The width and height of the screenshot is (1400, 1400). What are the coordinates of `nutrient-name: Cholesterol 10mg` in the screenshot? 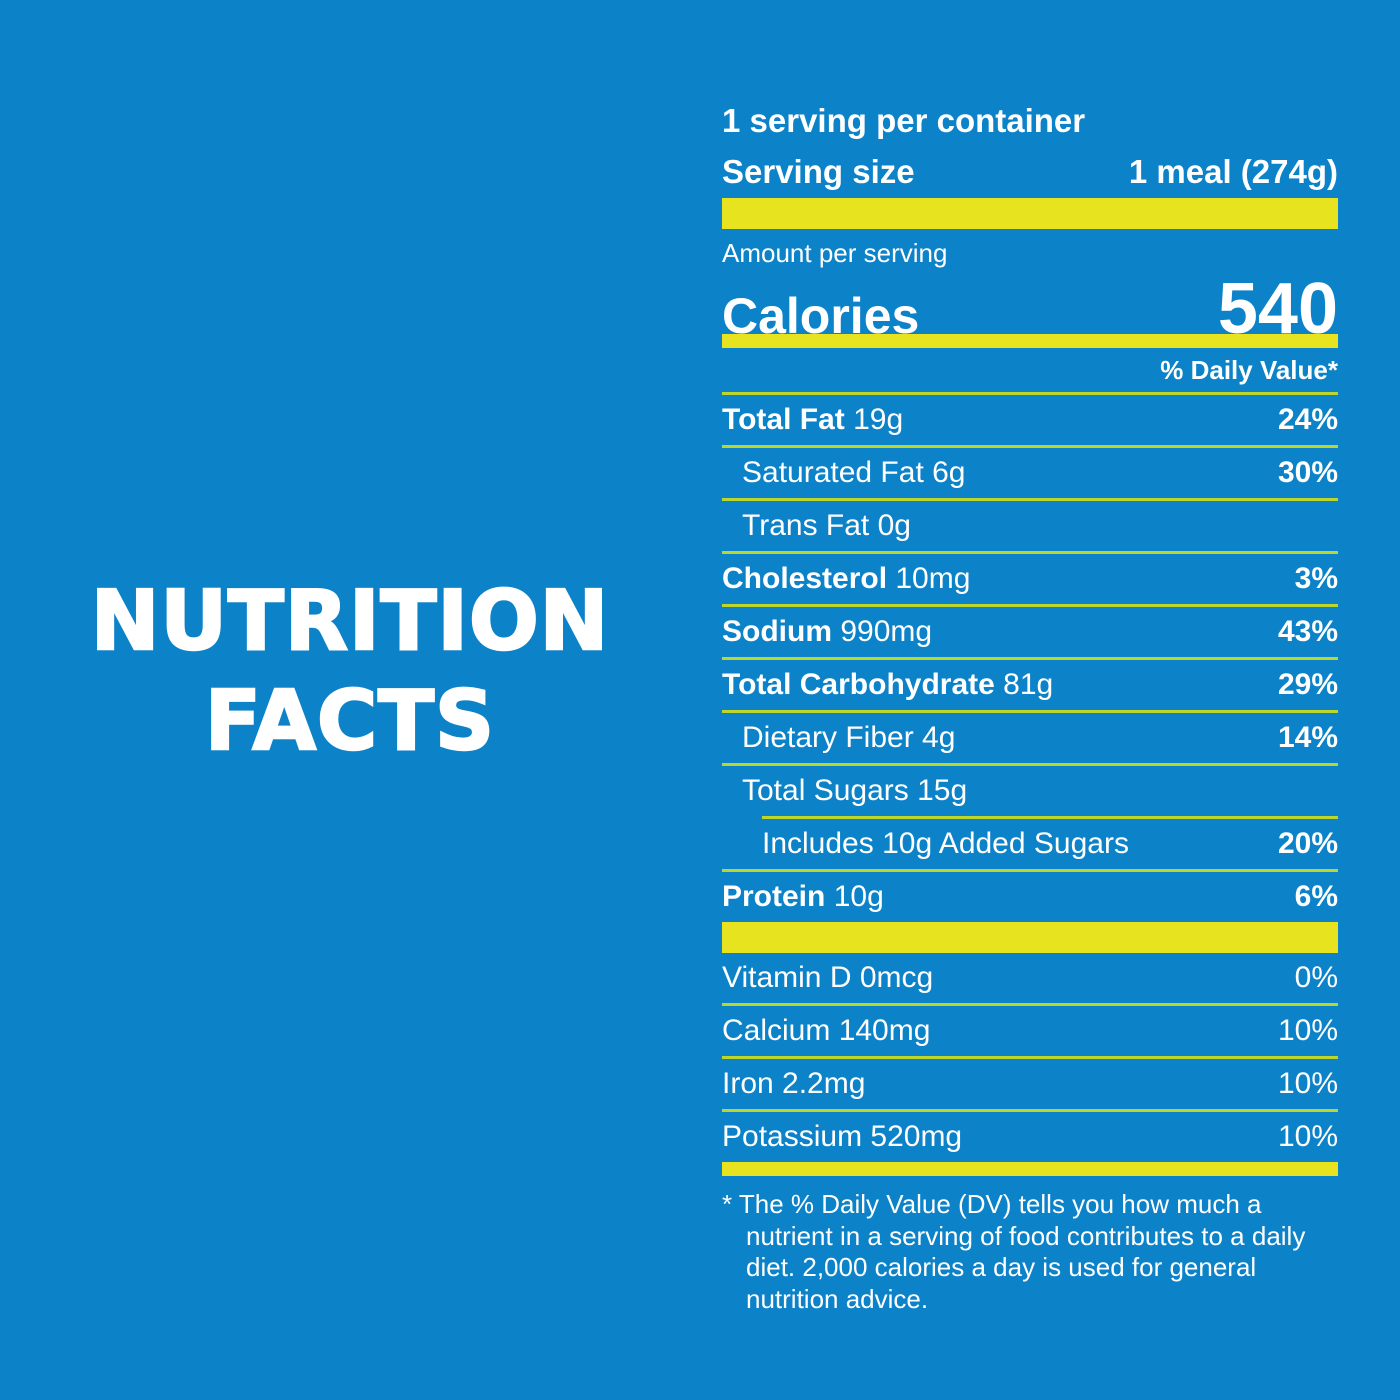 It's located at (846, 578).